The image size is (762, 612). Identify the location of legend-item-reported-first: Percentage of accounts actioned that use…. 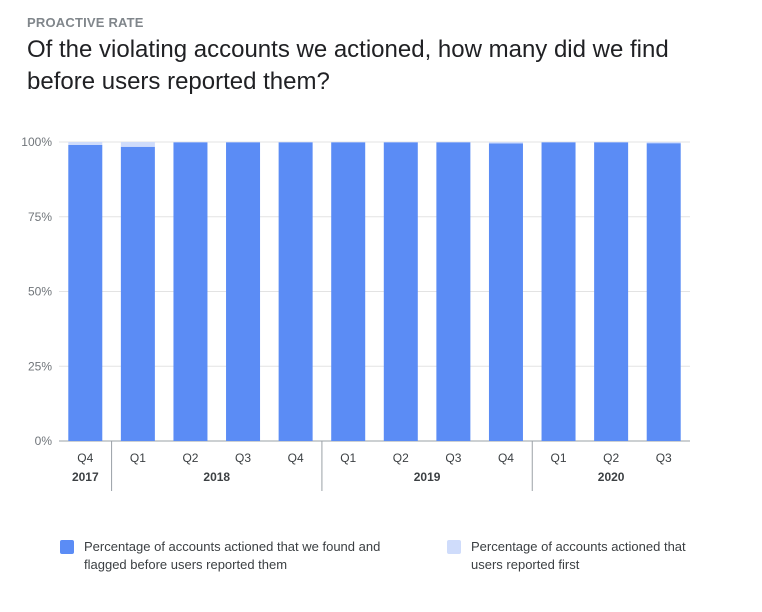
(577, 556).